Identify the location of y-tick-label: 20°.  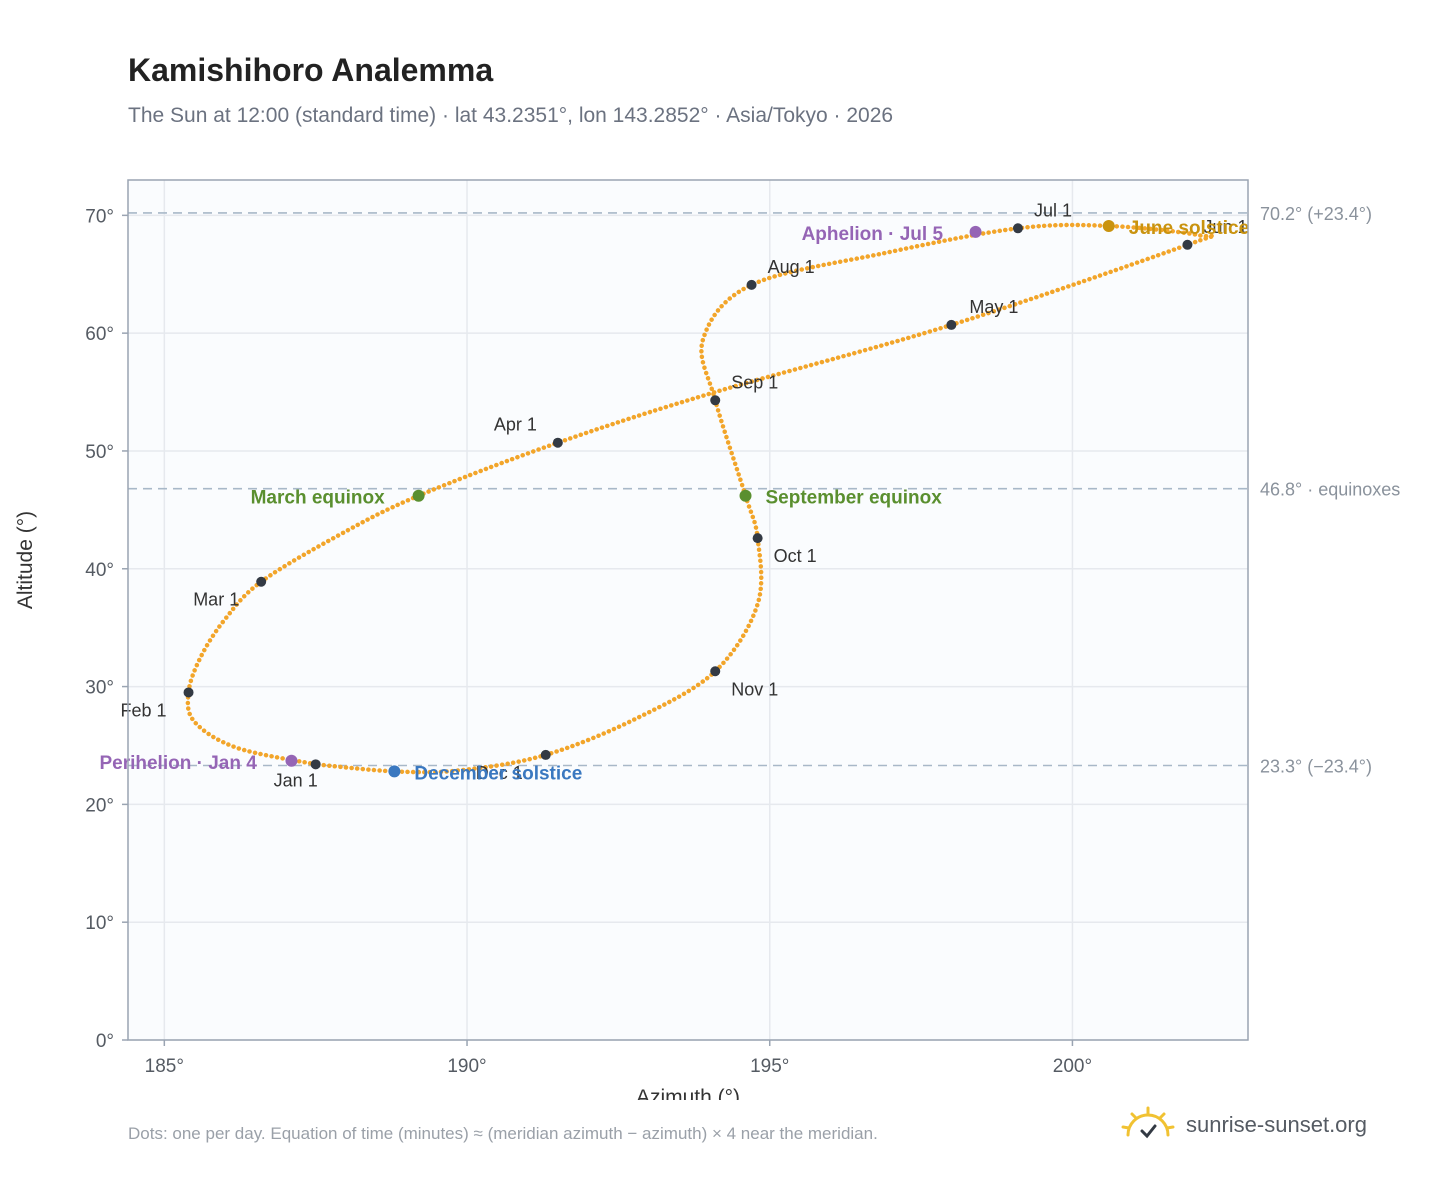
(99, 805).